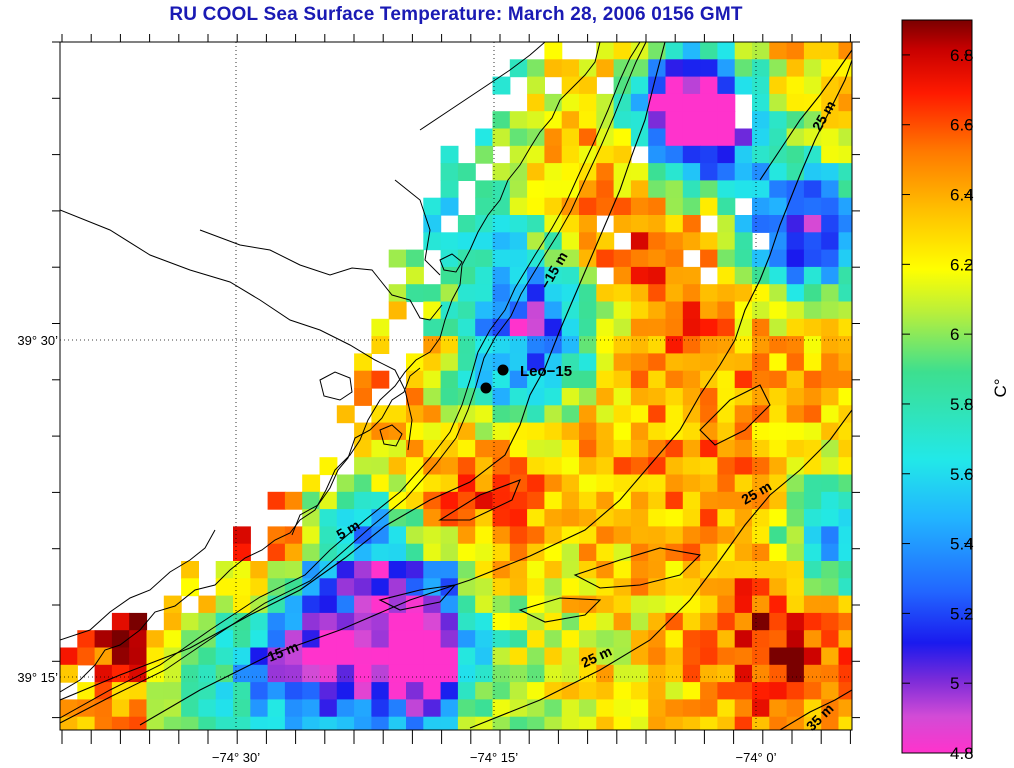 The width and height of the screenshot is (1014, 768). Describe the element at coordinates (486, 388) in the screenshot. I see `station-marker-secondary` at that location.